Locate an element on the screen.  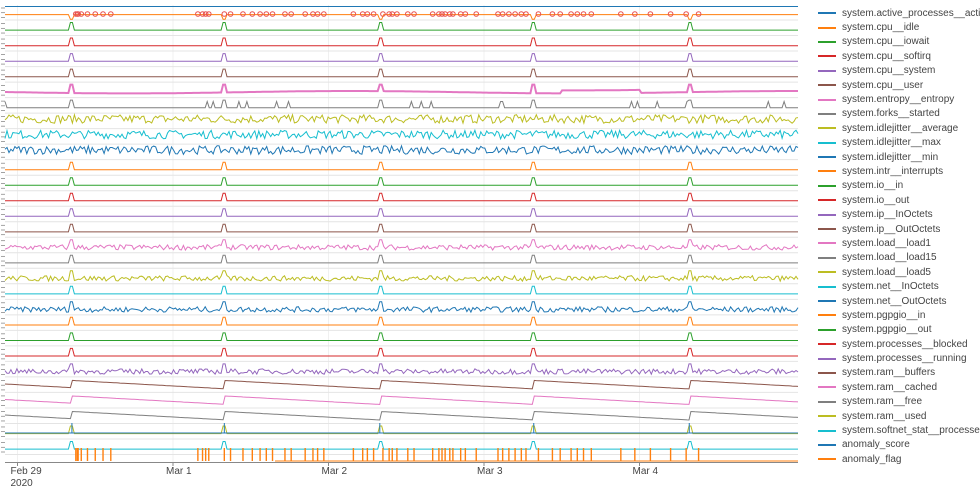
legend-label: system.io__out is located at coordinates (876, 200).